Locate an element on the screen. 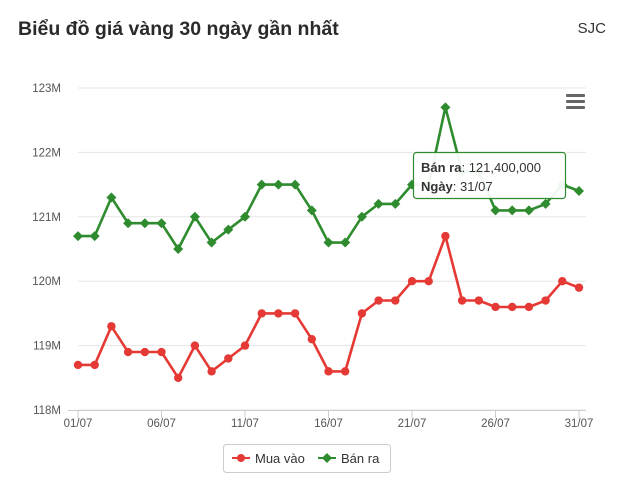 This screenshot has height=498, width=640. source-label: SJC is located at coordinates (591, 28).